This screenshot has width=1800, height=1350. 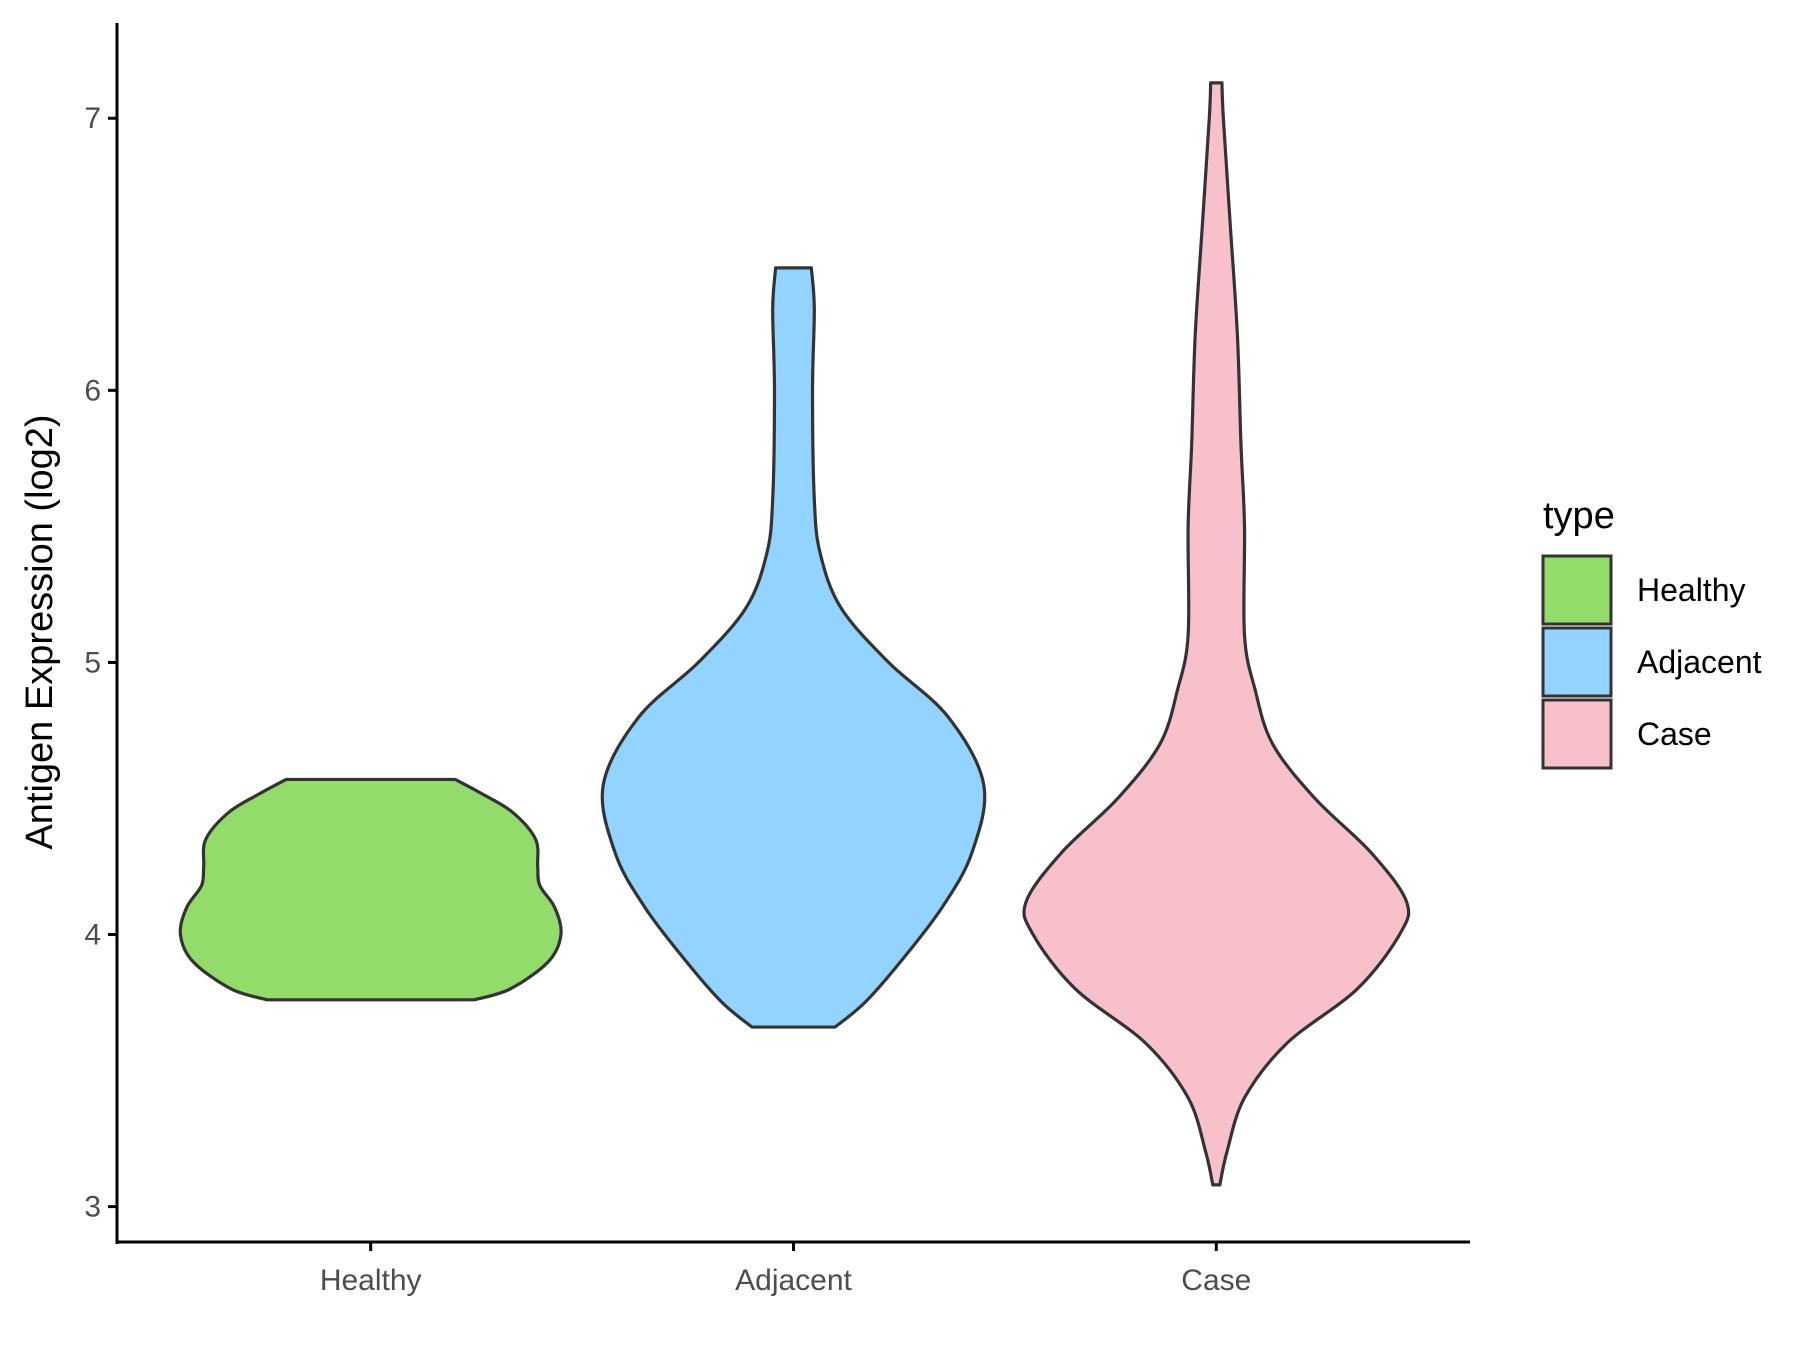 What do you see at coordinates (92, 1207) in the screenshot?
I see `y-tick-label: 3` at bounding box center [92, 1207].